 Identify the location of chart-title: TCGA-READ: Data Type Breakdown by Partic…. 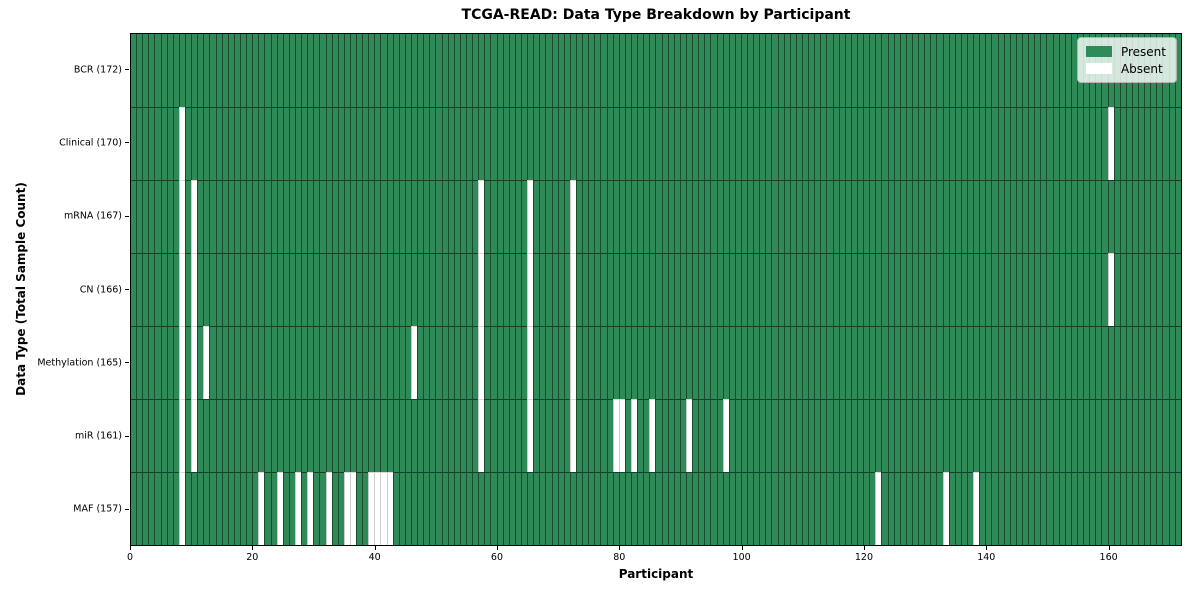
(656, 15).